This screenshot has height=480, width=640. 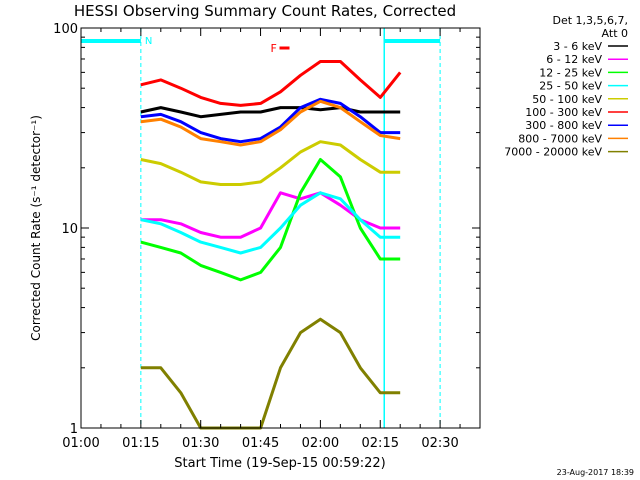 What do you see at coordinates (273, 48) in the screenshot?
I see `flare-label: F` at bounding box center [273, 48].